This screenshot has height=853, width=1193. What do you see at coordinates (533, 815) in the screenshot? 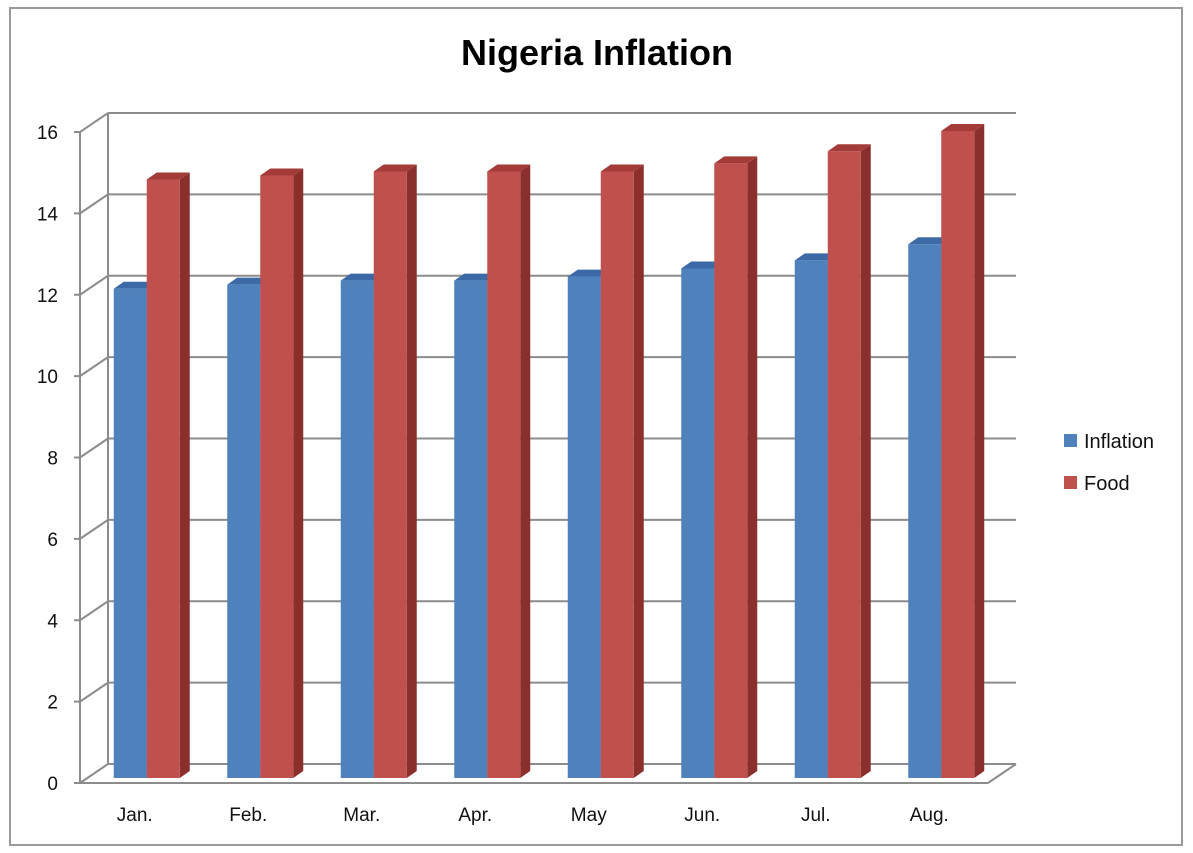
I see `x-axis-ticks: Jan. Feb. Mar. Apr. May Jun. Jul. Aug.` at bounding box center [533, 815].